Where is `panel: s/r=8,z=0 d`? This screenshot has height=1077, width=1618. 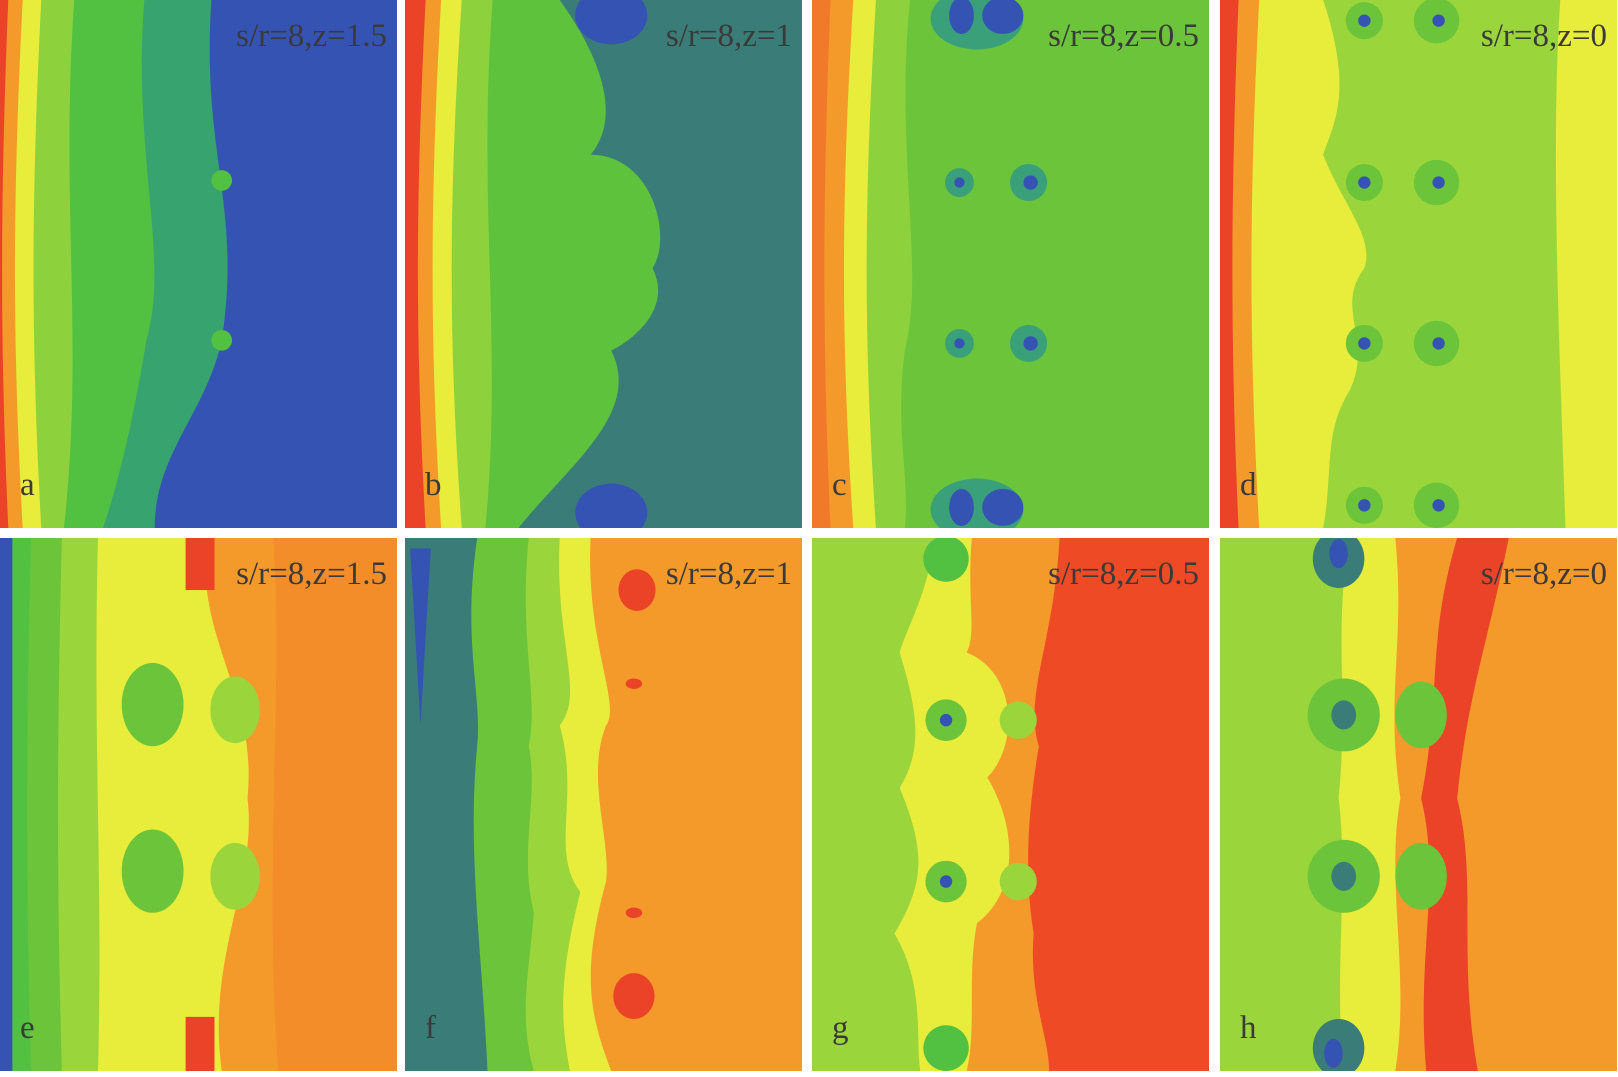 panel: s/r=8,z=0 d is located at coordinates (1418, 264).